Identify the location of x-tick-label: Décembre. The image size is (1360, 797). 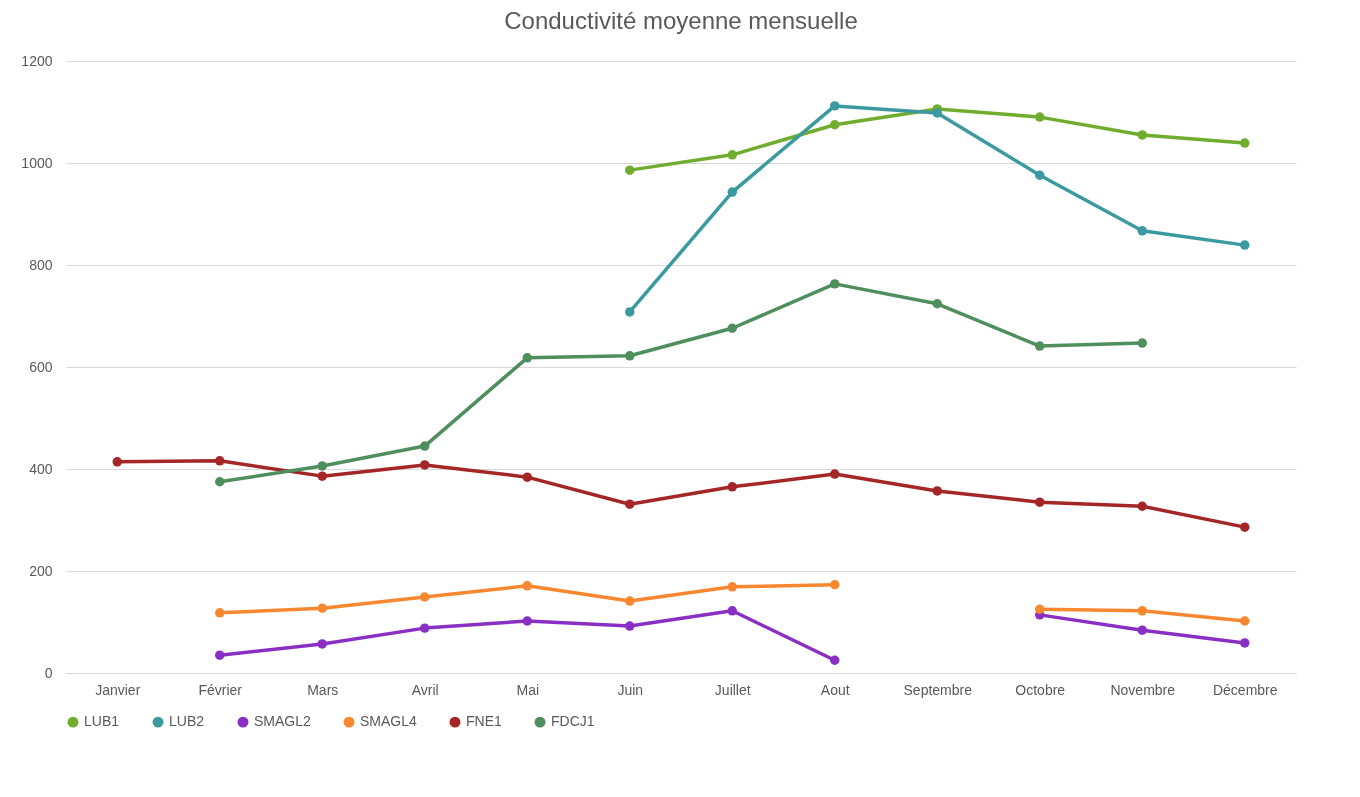
(1245, 689).